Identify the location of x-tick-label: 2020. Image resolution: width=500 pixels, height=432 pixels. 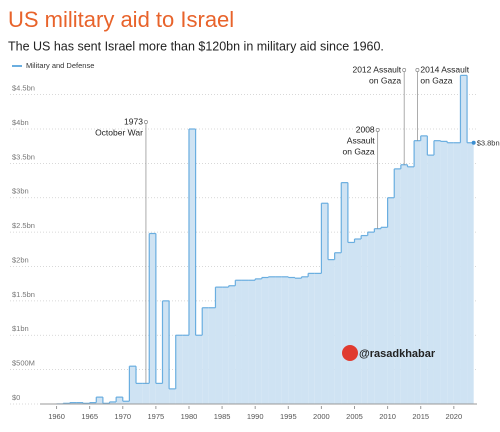
(453, 416).